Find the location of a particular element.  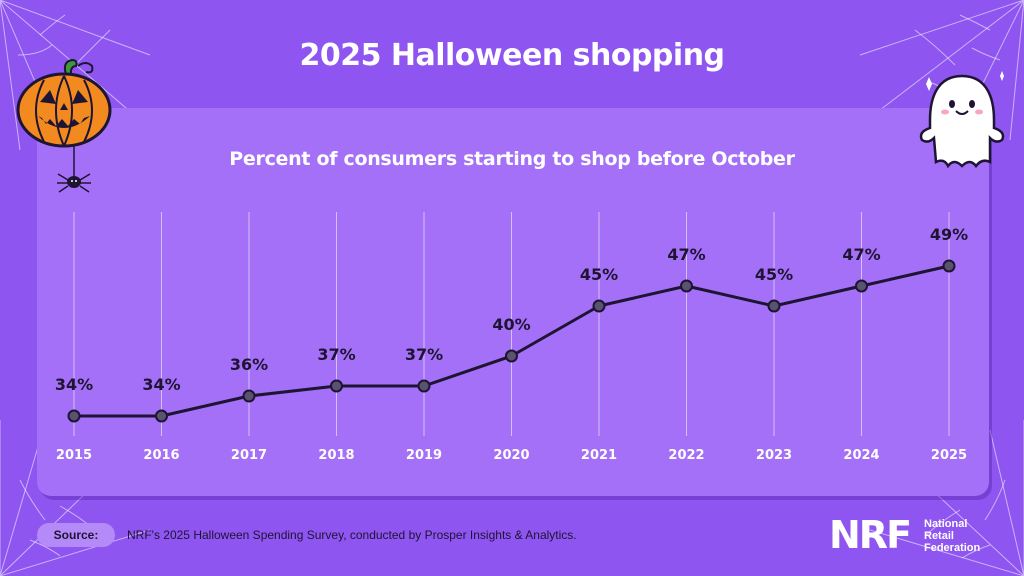

value-label-2017: 36% is located at coordinates (249, 364).